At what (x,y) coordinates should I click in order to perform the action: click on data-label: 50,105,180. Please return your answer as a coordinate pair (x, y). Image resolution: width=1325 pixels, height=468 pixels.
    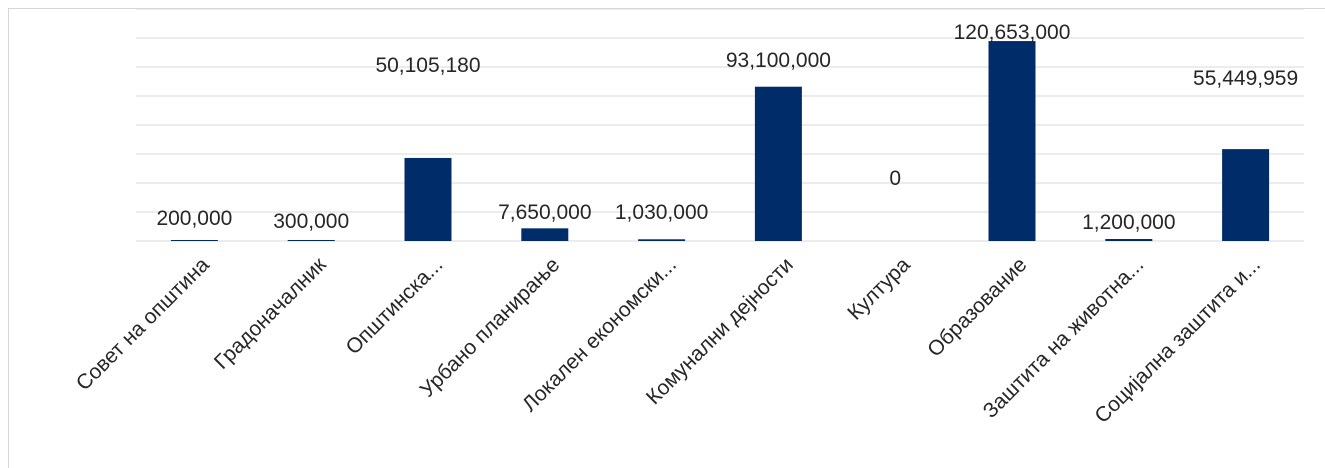
    Looking at the image, I should click on (427, 65).